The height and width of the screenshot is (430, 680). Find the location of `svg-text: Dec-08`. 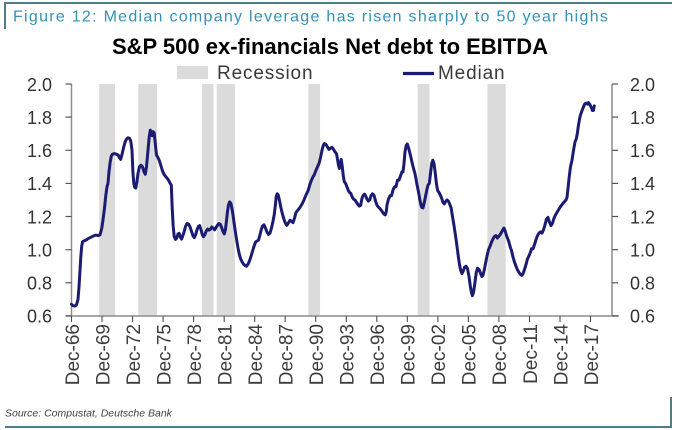

svg-text: Dec-08 is located at coordinates (500, 354).